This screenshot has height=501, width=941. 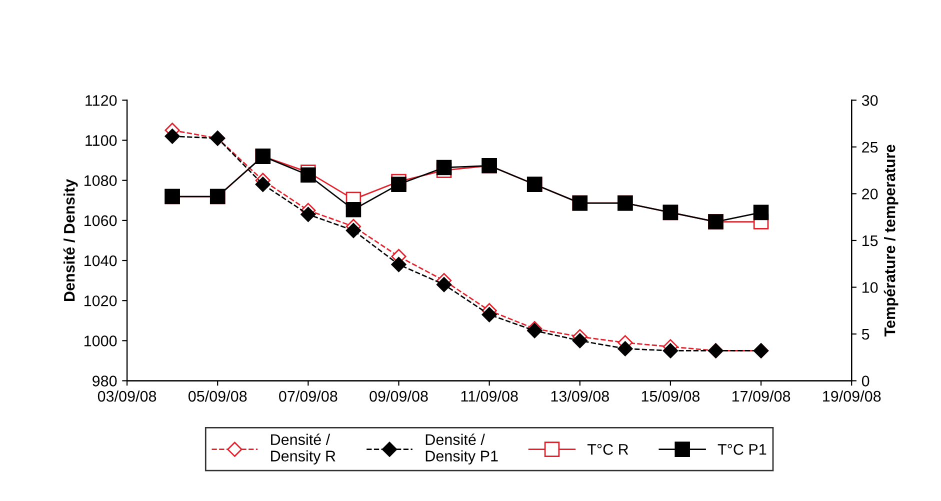 What do you see at coordinates (462, 449) in the screenshot?
I see `legend-label: Densité / Density P1` at bounding box center [462, 449].